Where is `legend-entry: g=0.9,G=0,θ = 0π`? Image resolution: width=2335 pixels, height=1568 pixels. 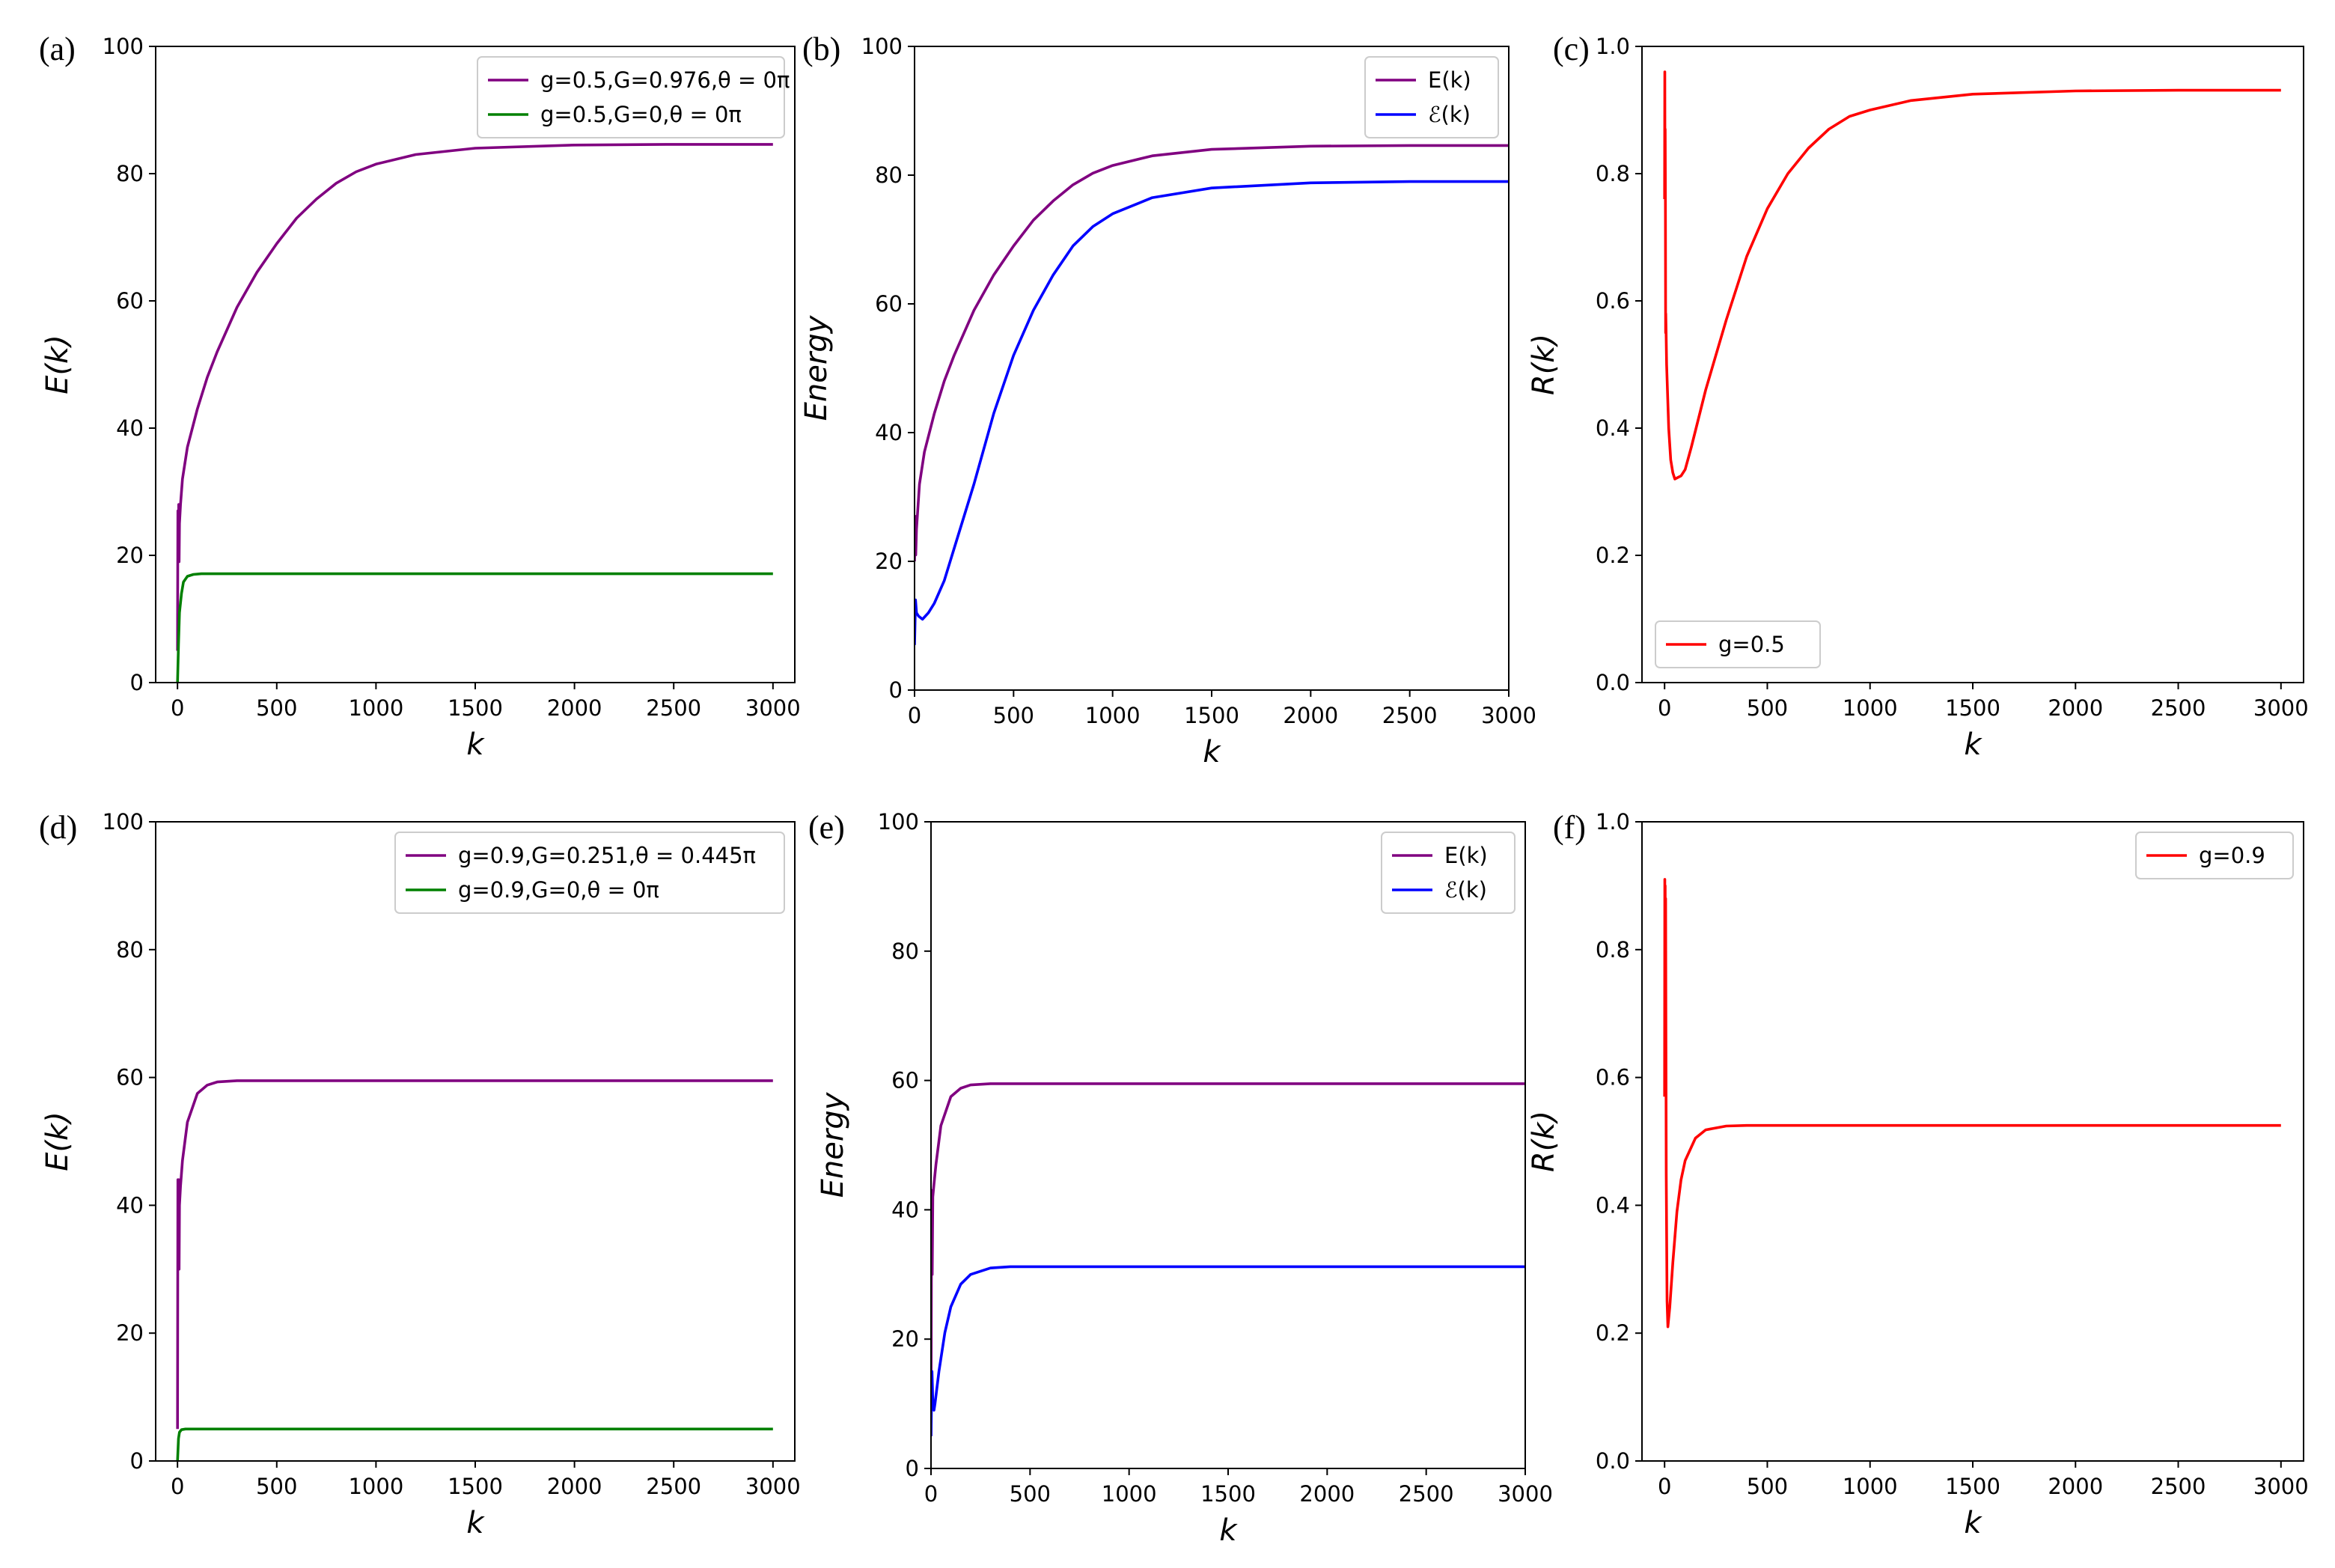 legend-entry: g=0.9,G=0,θ = 0π is located at coordinates (559, 890).